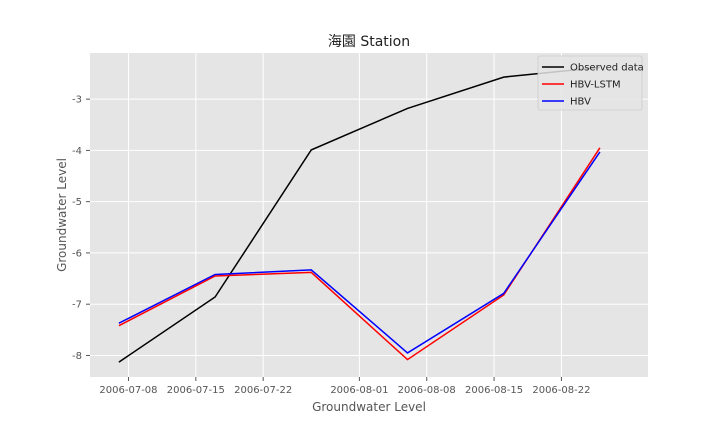 This screenshot has width=720, height=432. Describe the element at coordinates (62, 215) in the screenshot. I see `y-axis-label: Groundwater Level` at that location.